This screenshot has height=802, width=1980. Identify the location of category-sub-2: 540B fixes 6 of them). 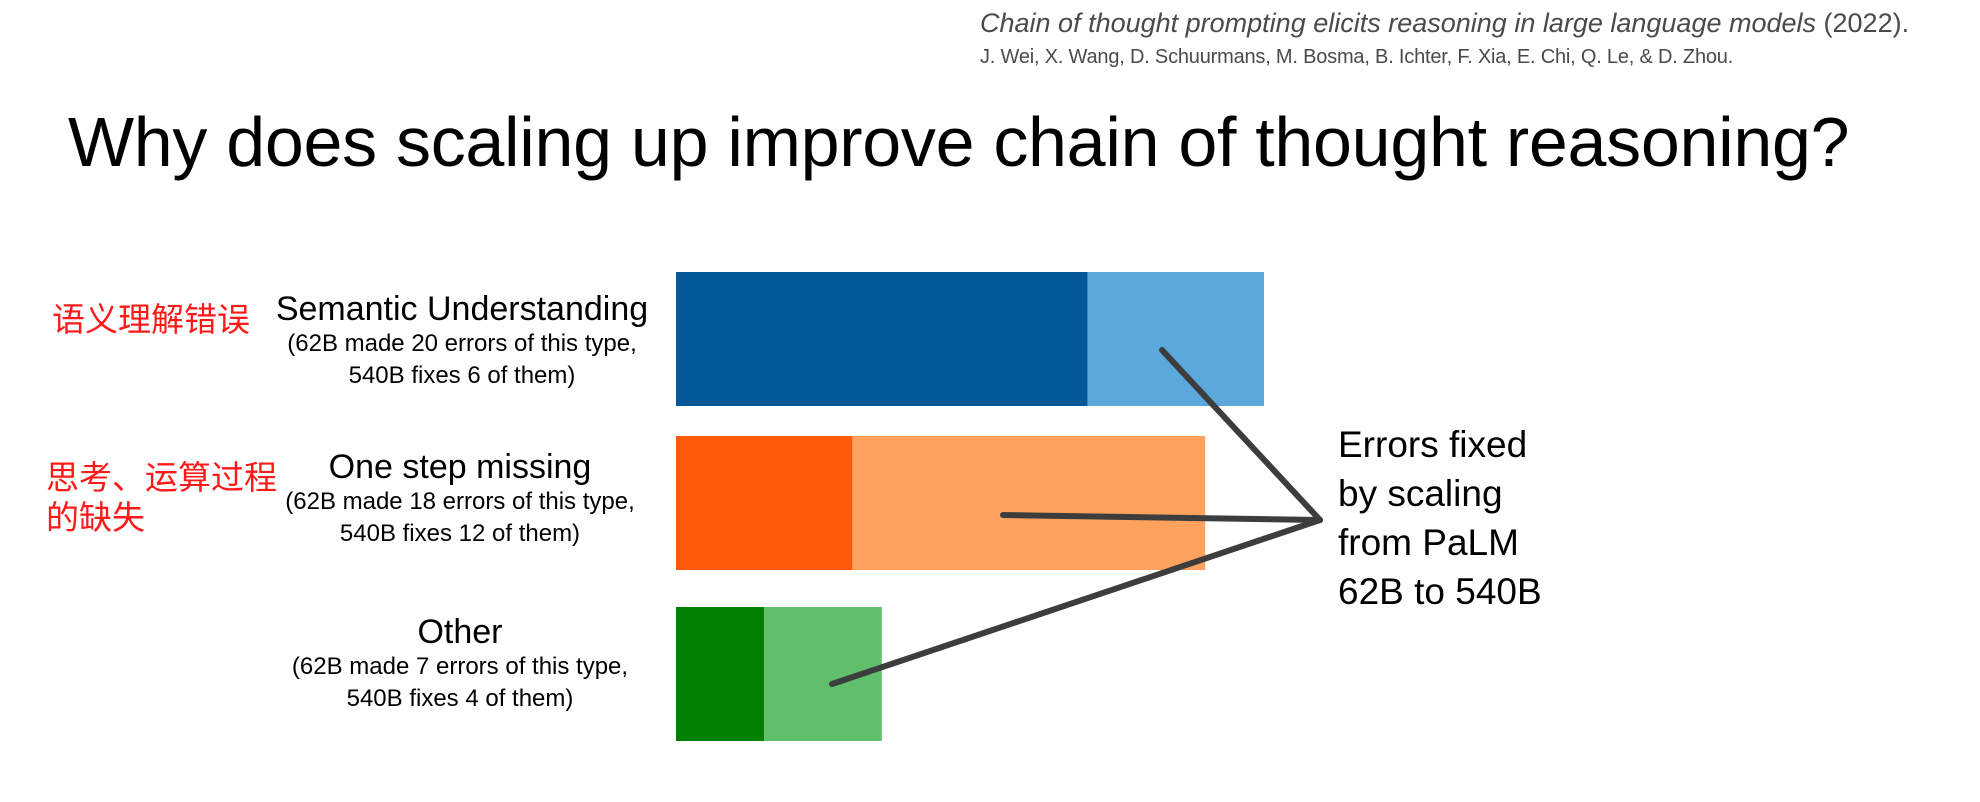
(462, 375).